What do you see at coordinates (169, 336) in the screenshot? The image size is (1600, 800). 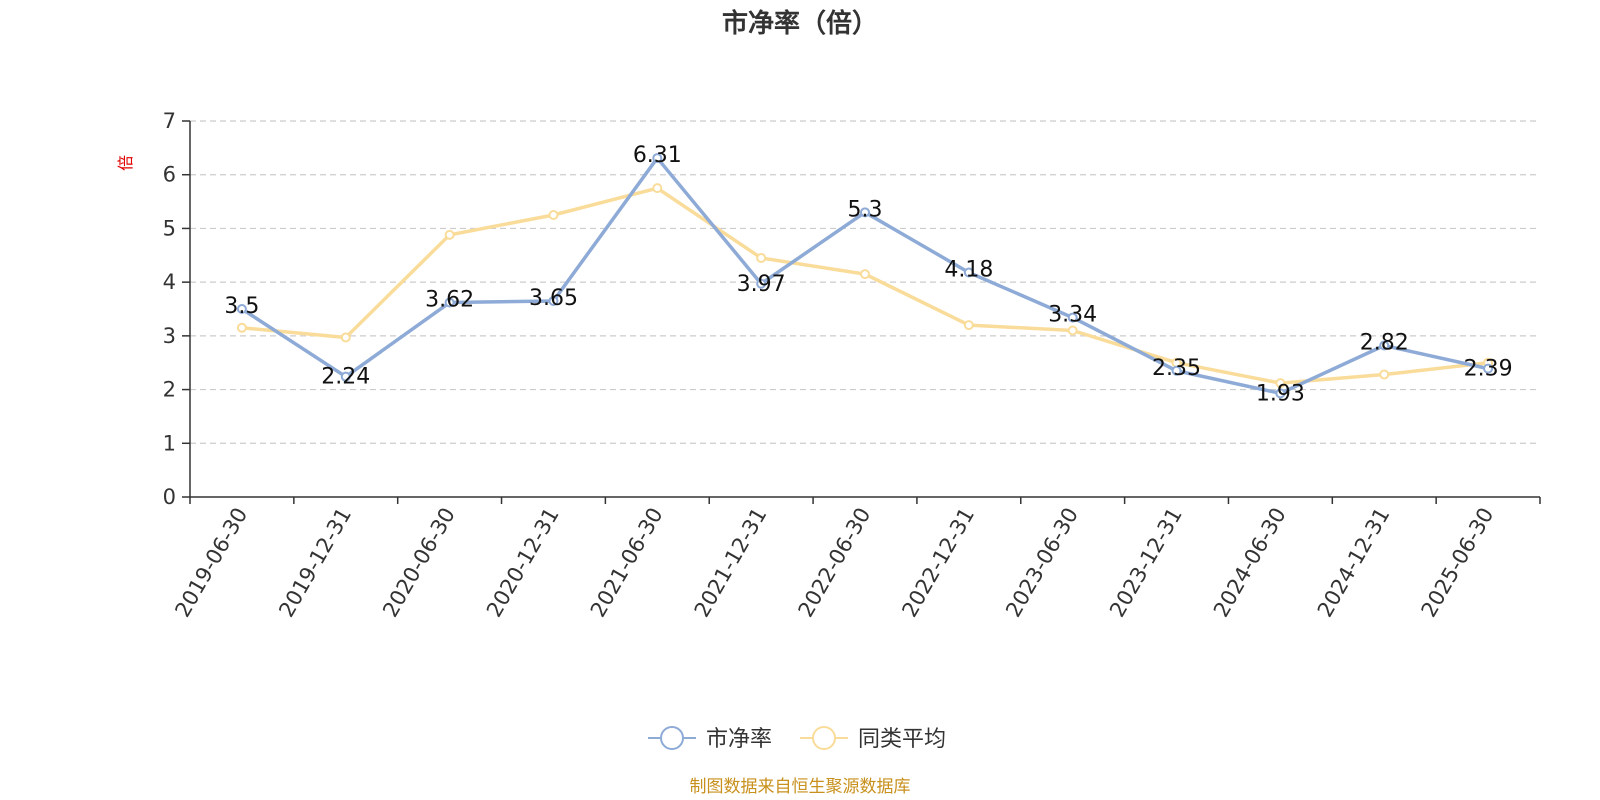 I see `y-tick-label: 3` at bounding box center [169, 336].